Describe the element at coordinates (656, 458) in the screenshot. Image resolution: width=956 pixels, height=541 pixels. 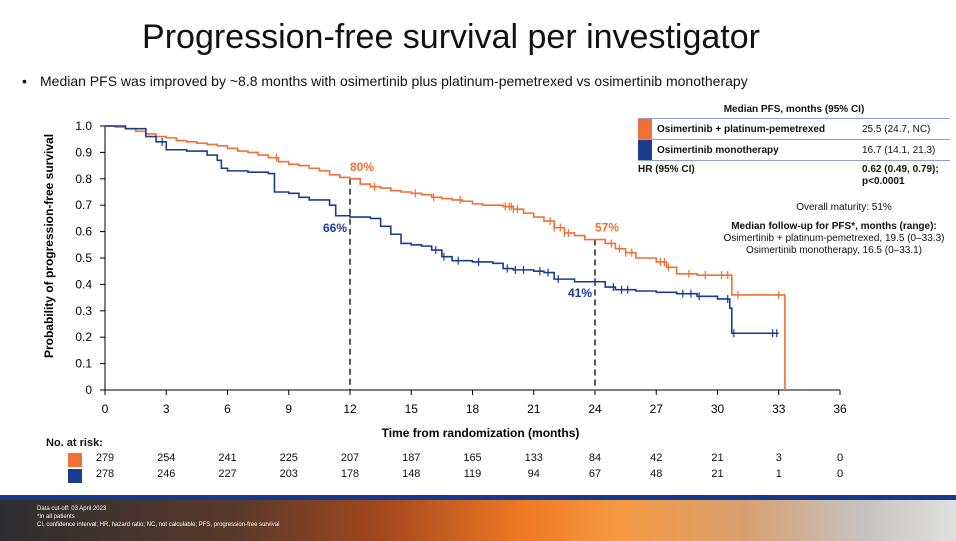
I see `risk-count: 42` at that location.